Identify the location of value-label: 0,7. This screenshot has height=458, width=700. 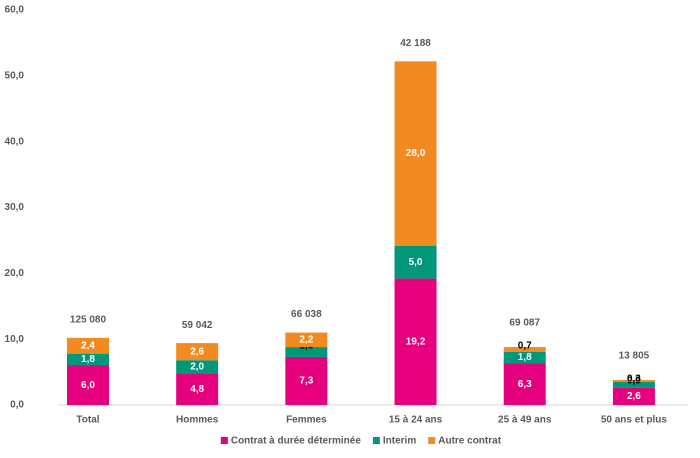
(525, 346).